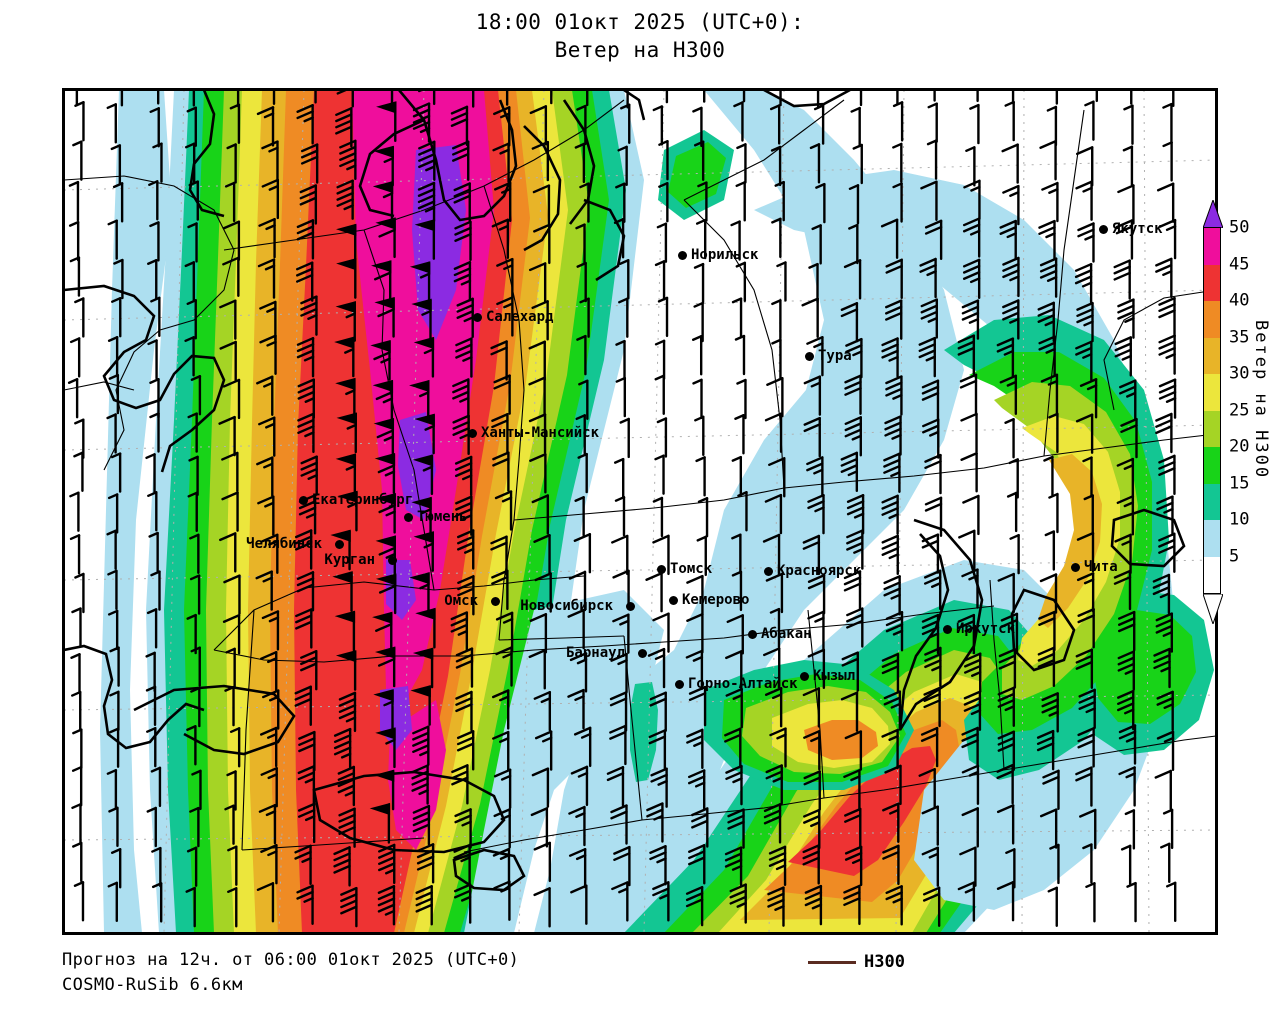 The image size is (1280, 1024). What do you see at coordinates (640, 22) in the screenshot?
I see `title-valid-time: 18:00 01окт 2025 (UTC+0):` at bounding box center [640, 22].